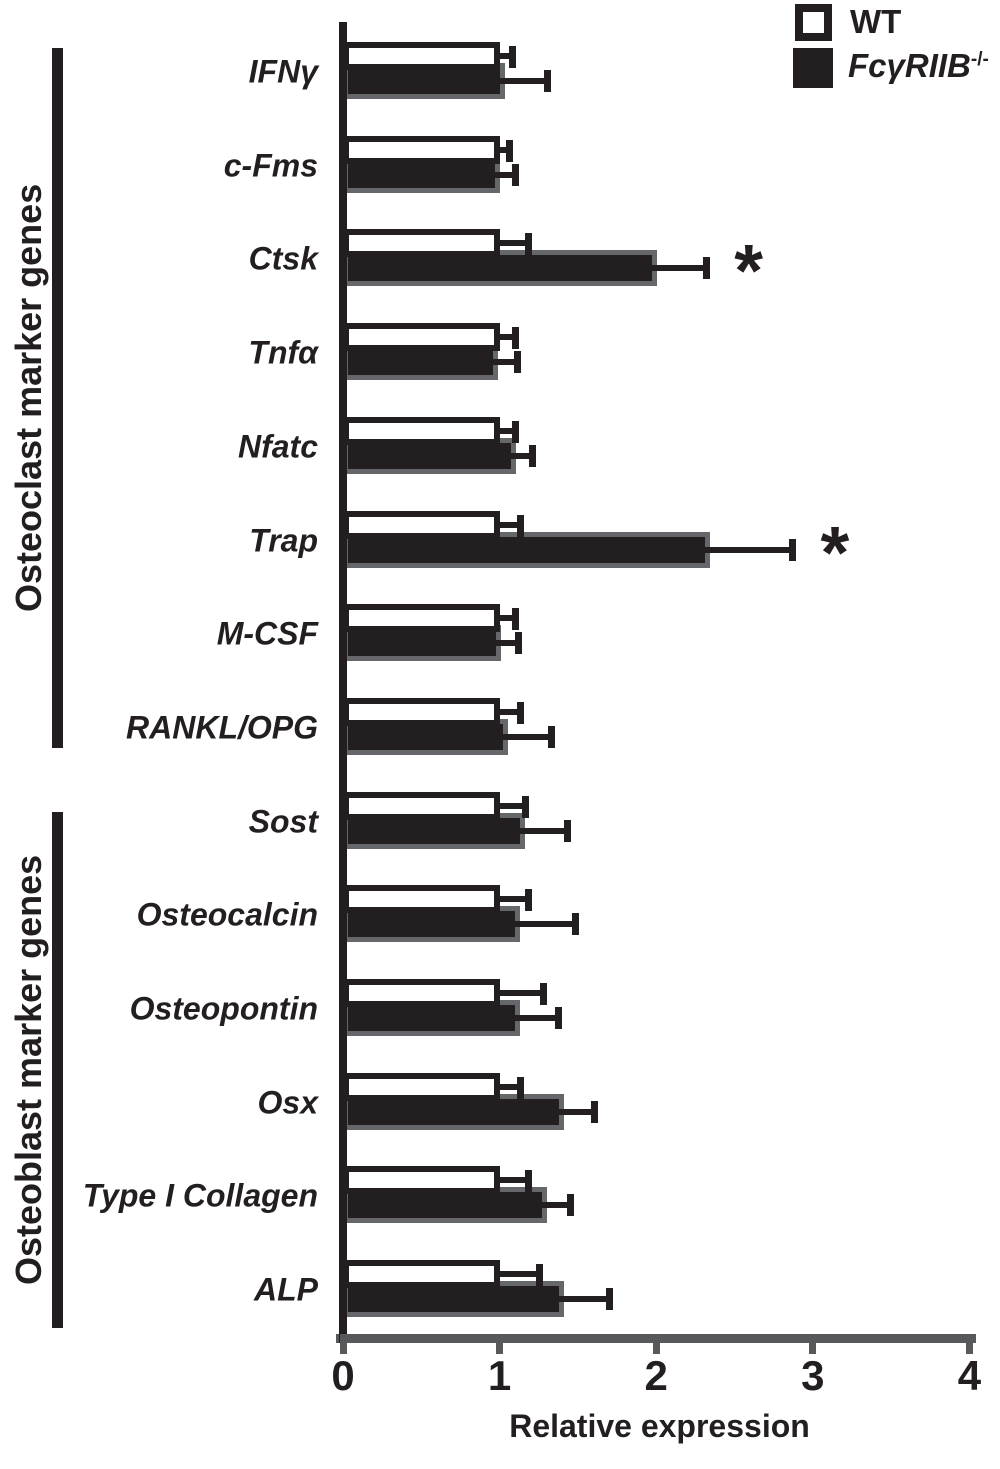  What do you see at coordinates (500, 822) in the screenshot?
I see `bar-row-sost: Sost` at bounding box center [500, 822].